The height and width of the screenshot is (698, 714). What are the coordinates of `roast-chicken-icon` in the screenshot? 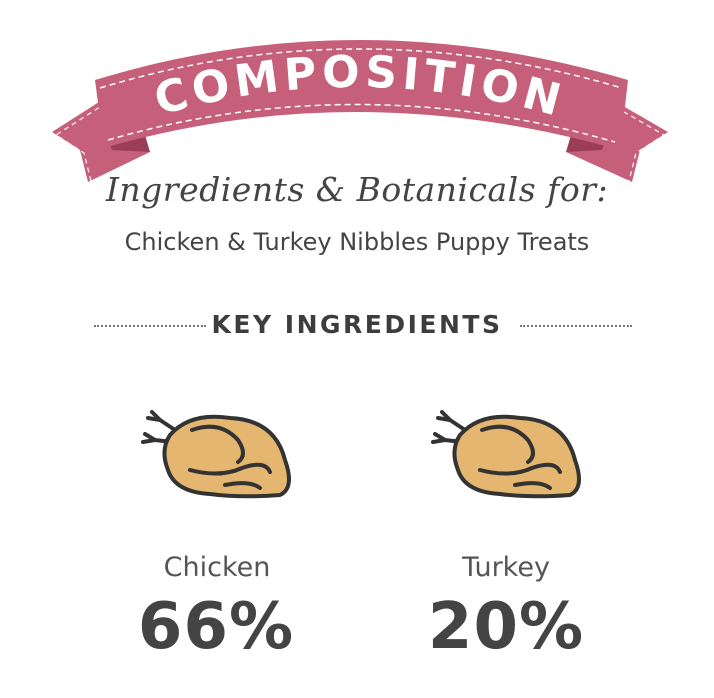 It's located at (216, 454).